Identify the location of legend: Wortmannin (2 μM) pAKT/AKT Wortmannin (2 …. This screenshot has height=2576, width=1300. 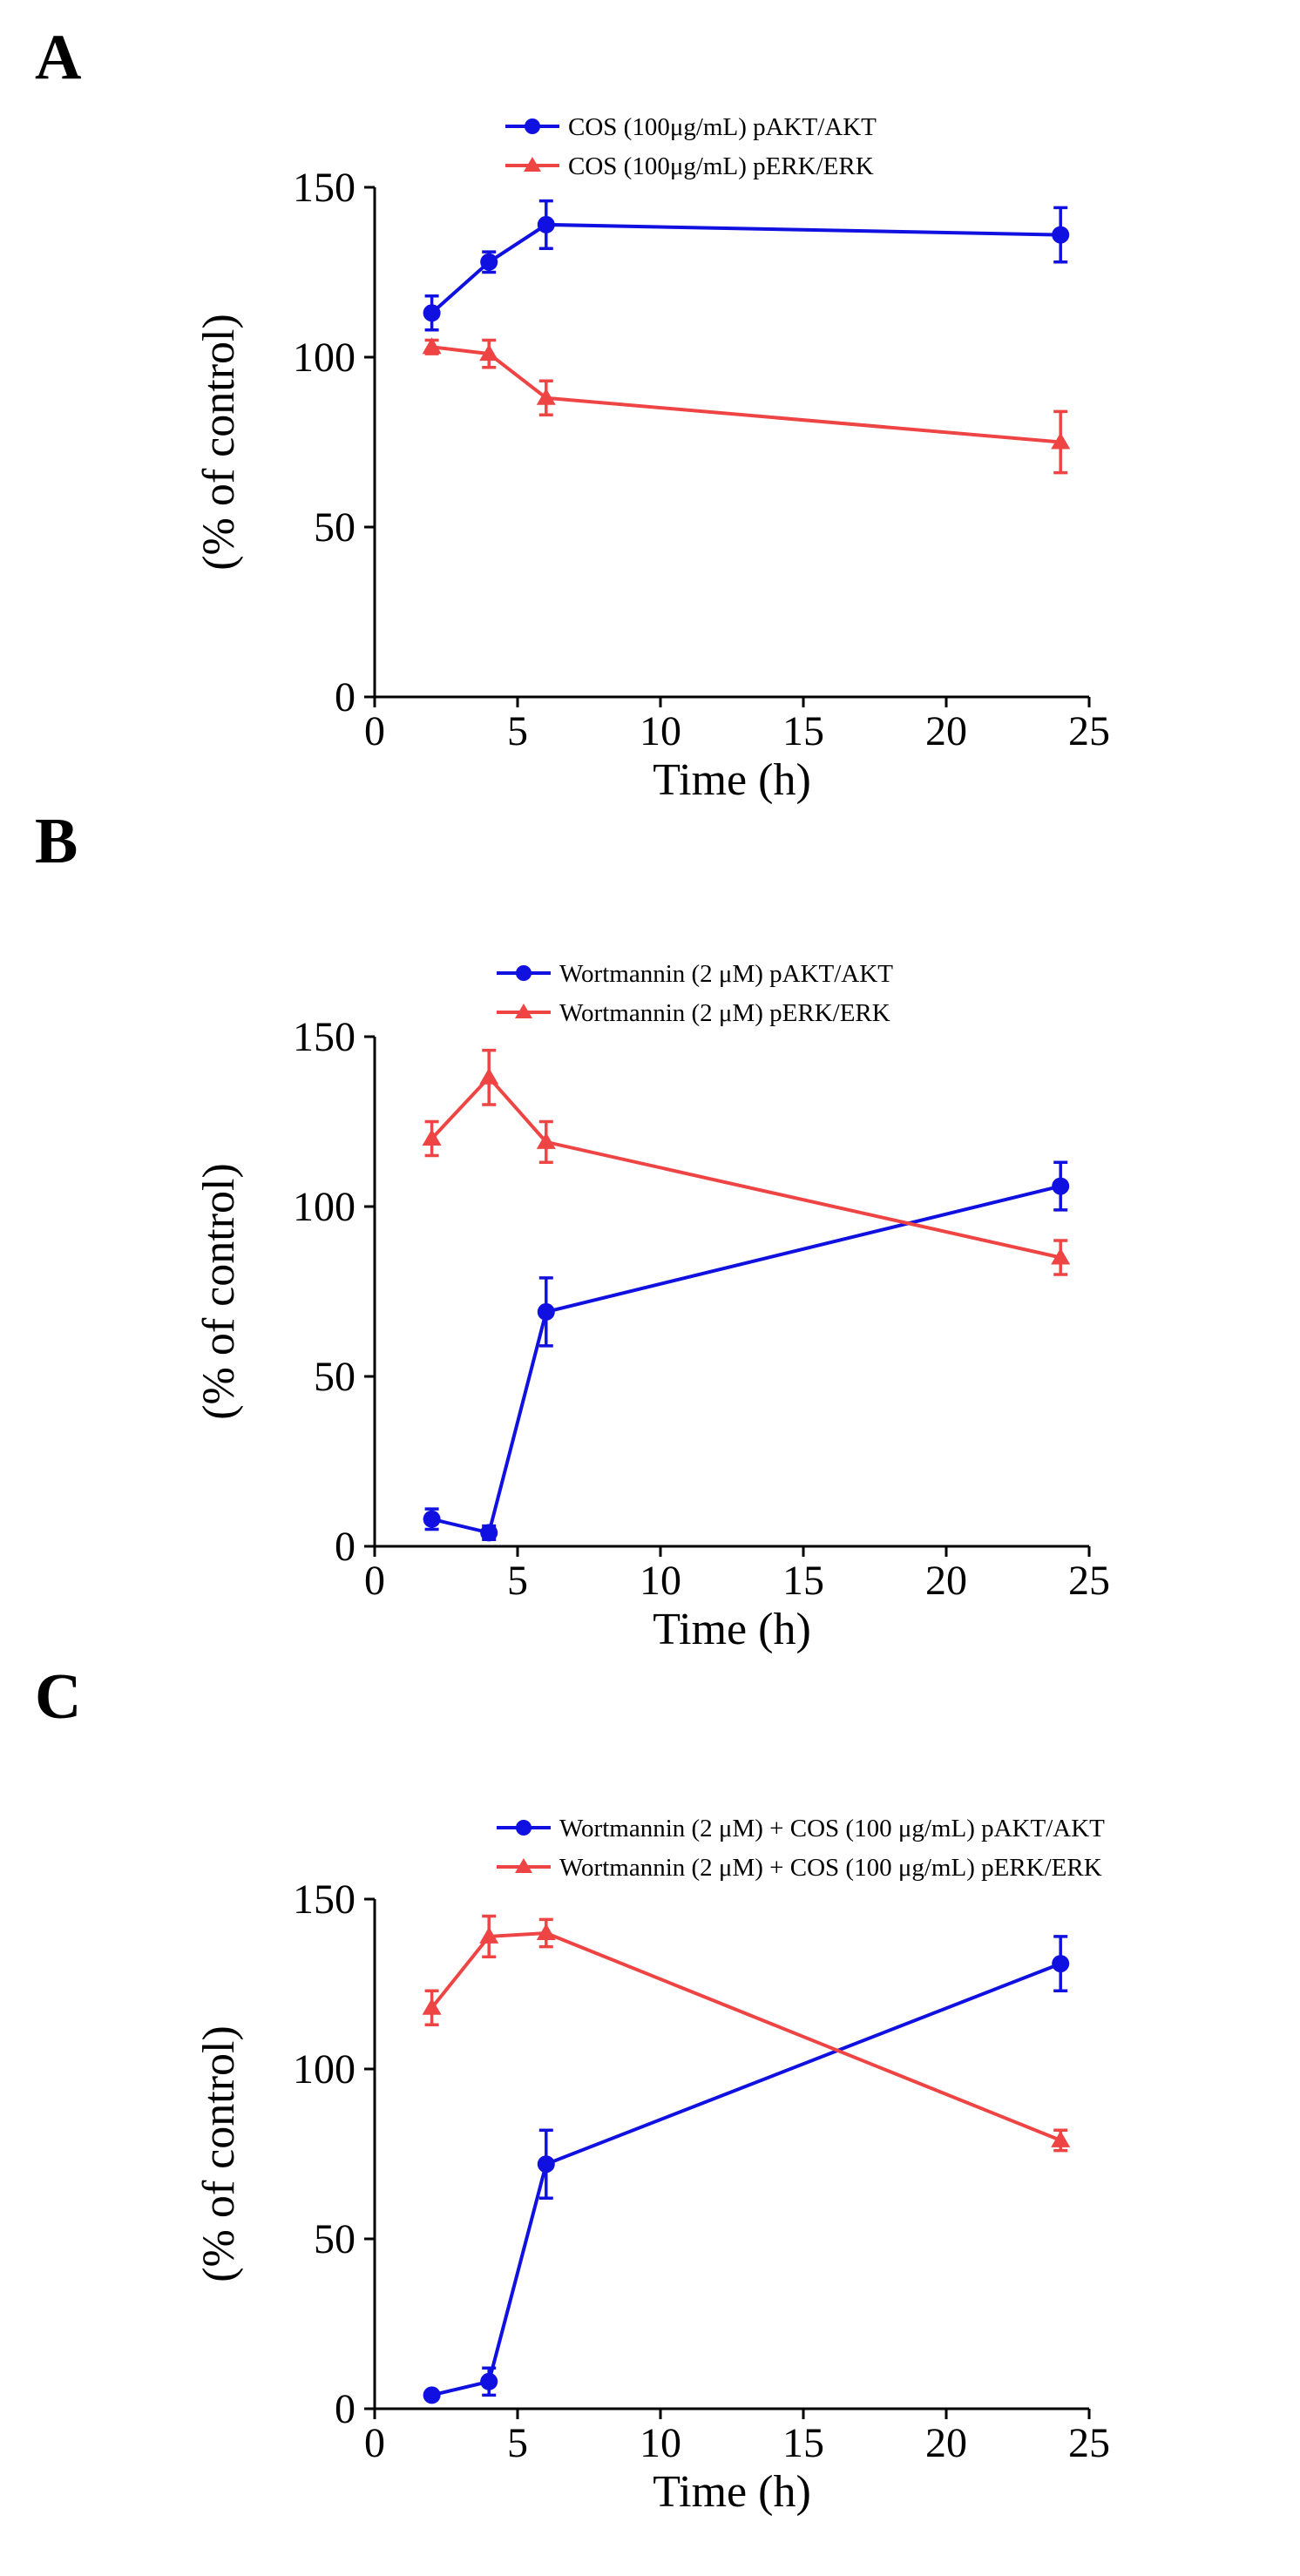
(695, 993).